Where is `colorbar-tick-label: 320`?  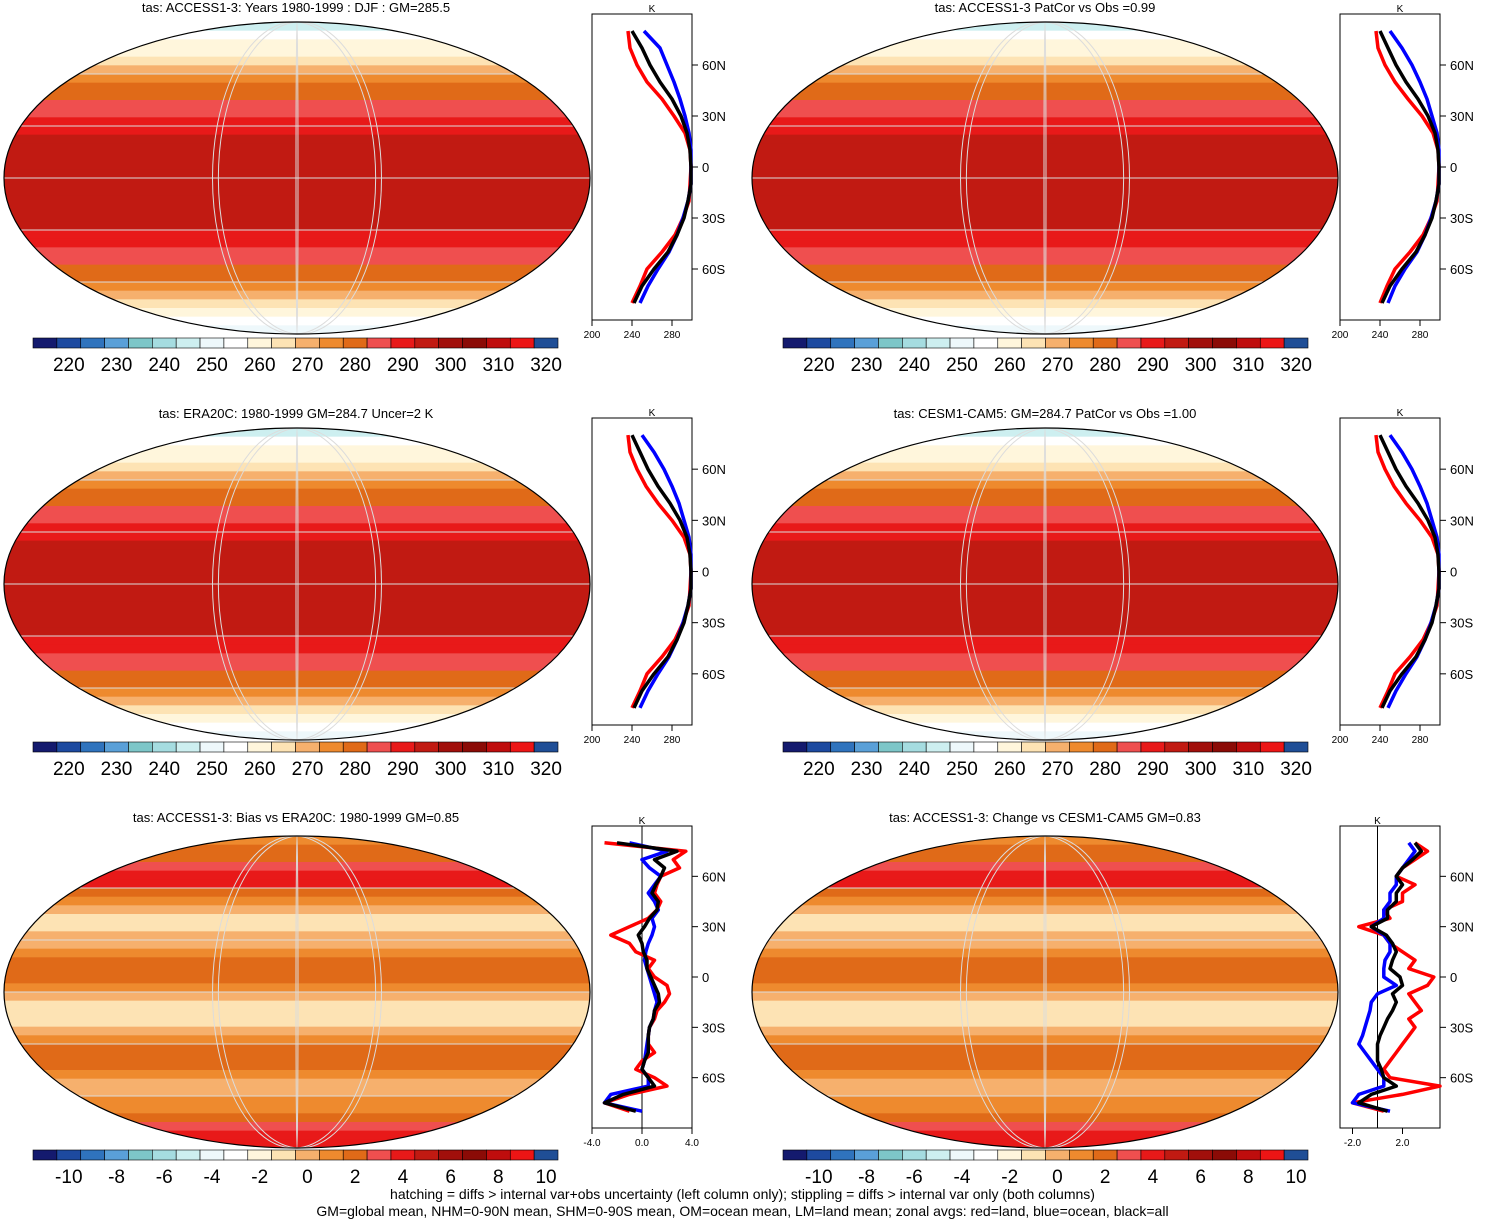
colorbar-tick-label: 320 is located at coordinates (1296, 365).